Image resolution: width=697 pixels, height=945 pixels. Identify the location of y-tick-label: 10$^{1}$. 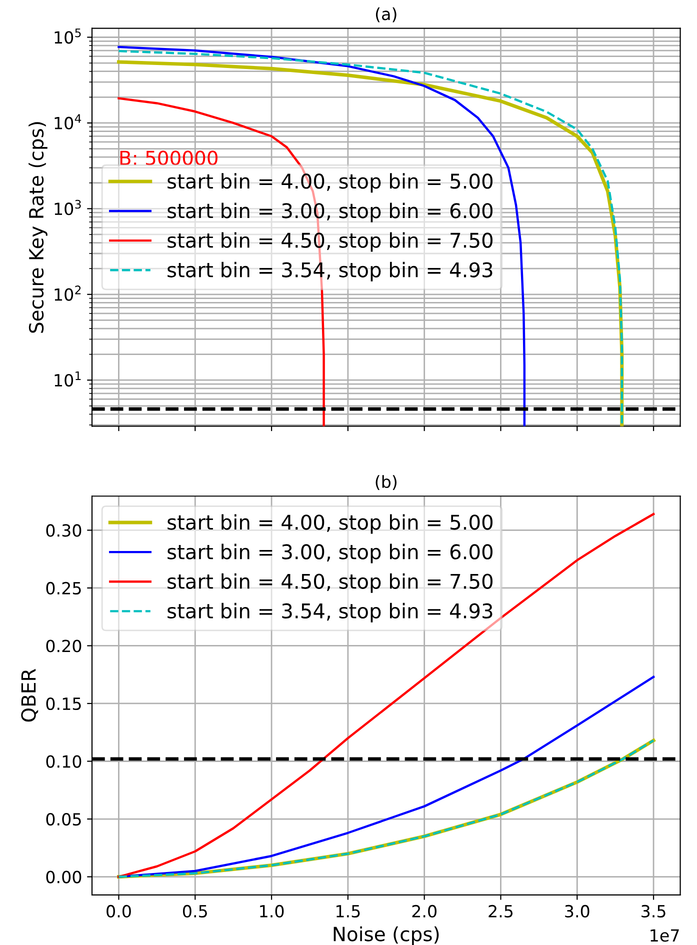
(67, 379).